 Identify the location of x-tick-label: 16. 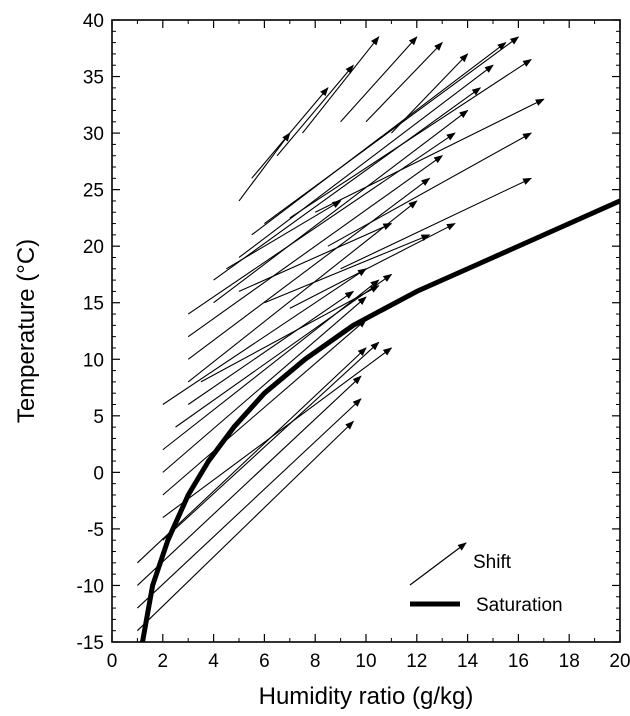
(518, 661).